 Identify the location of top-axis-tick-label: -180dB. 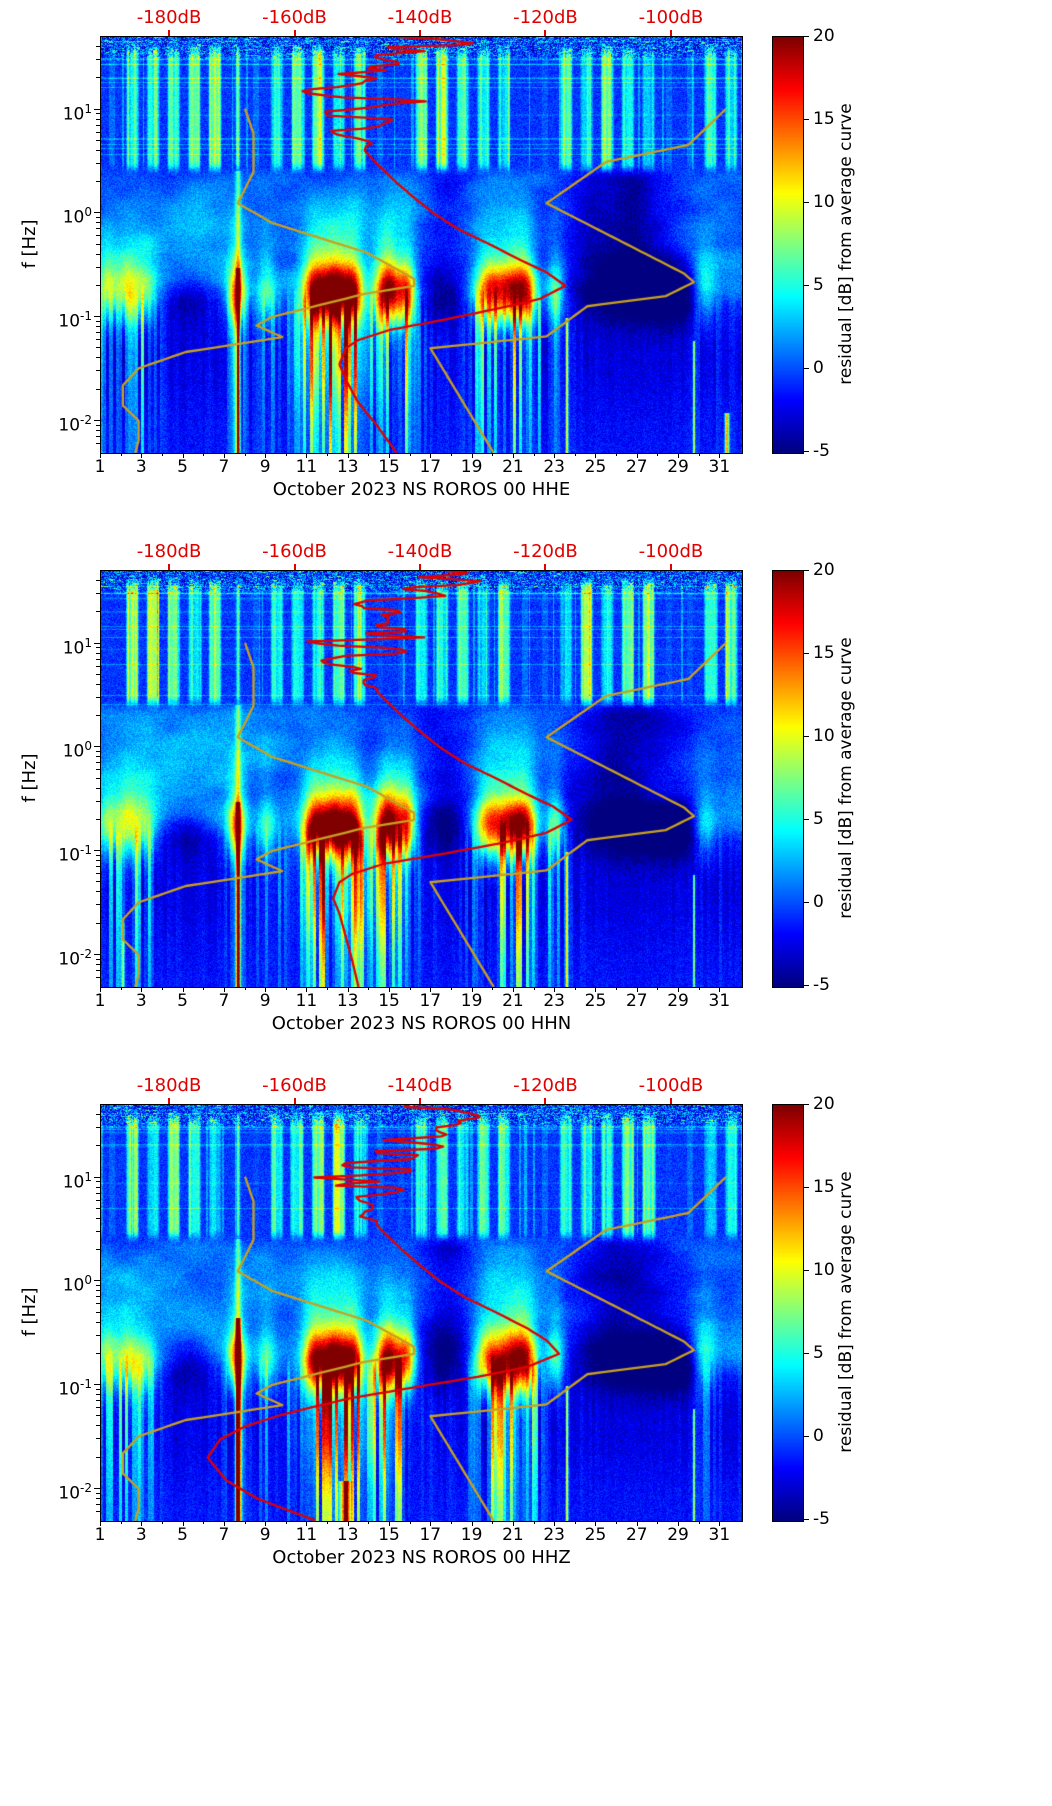
(169, 1085).